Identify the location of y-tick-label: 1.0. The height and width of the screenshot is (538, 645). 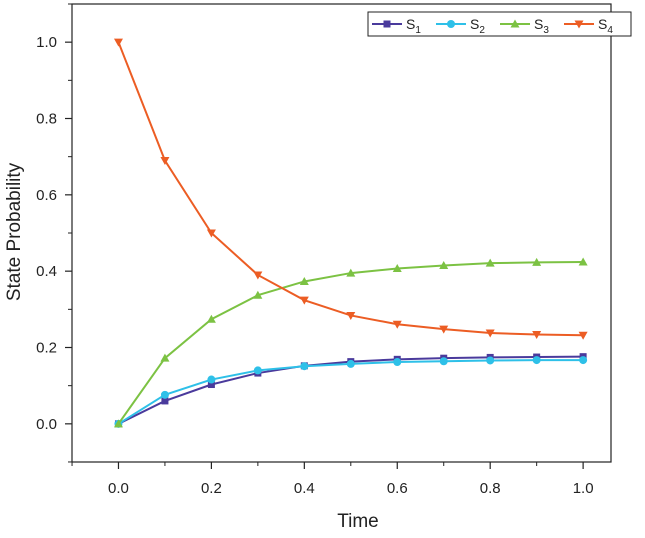
(46, 42).